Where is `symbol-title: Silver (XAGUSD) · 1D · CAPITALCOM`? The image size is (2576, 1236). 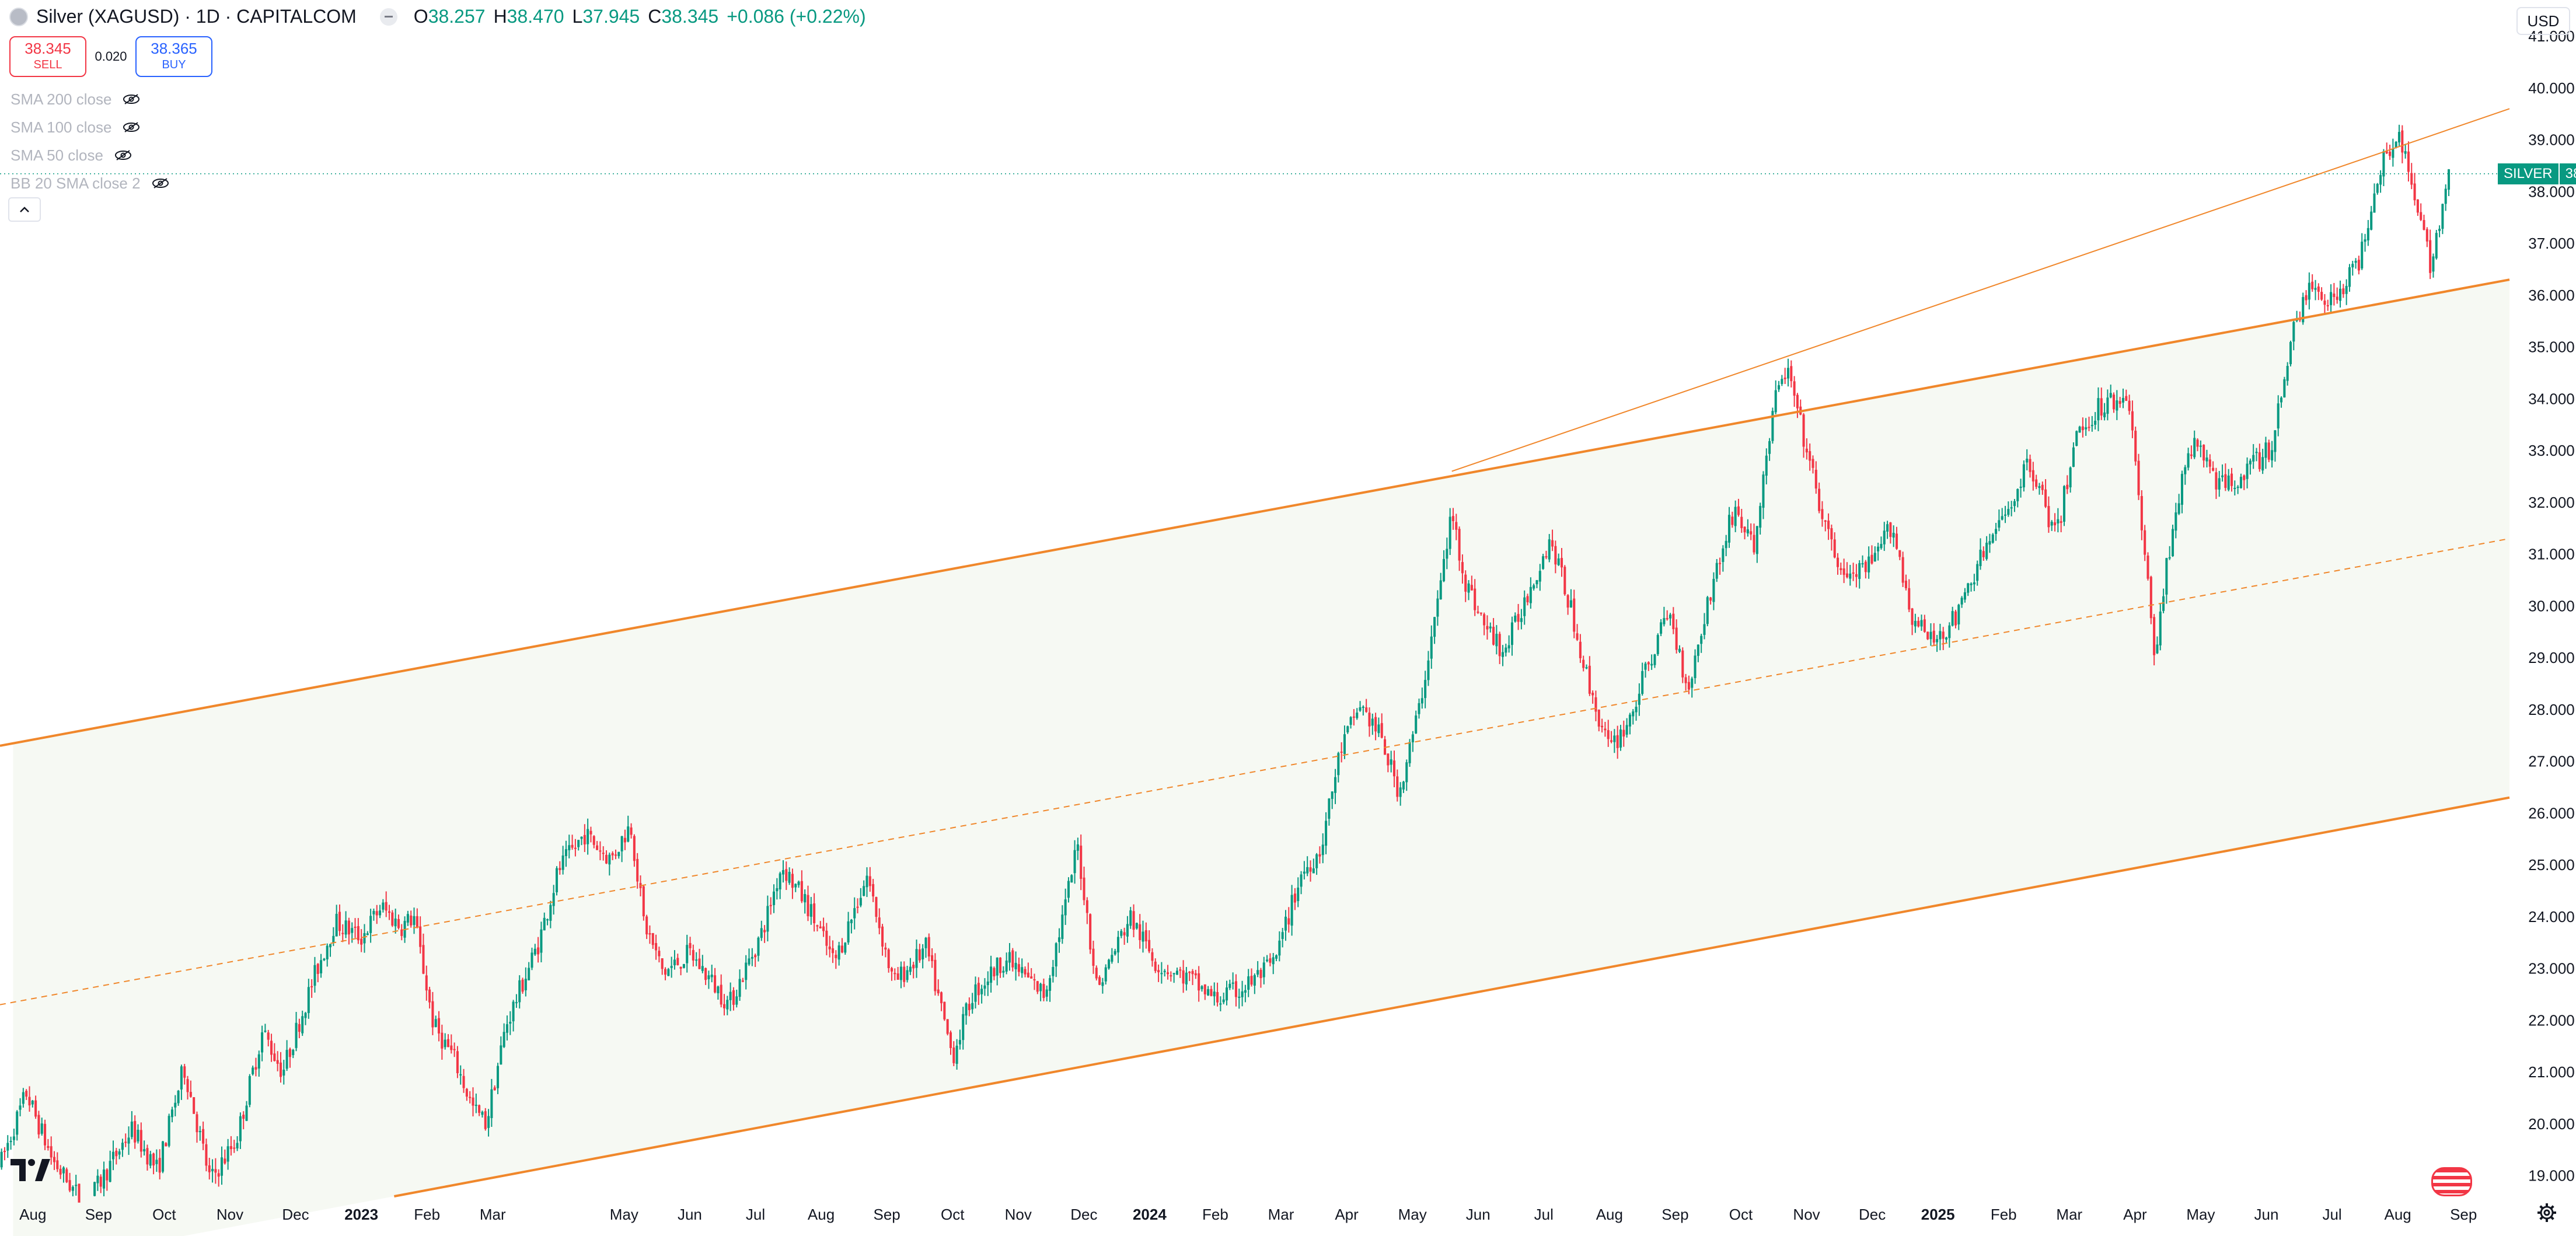 symbol-title: Silver (XAGUSD) · 1D · CAPITALCOM is located at coordinates (196, 16).